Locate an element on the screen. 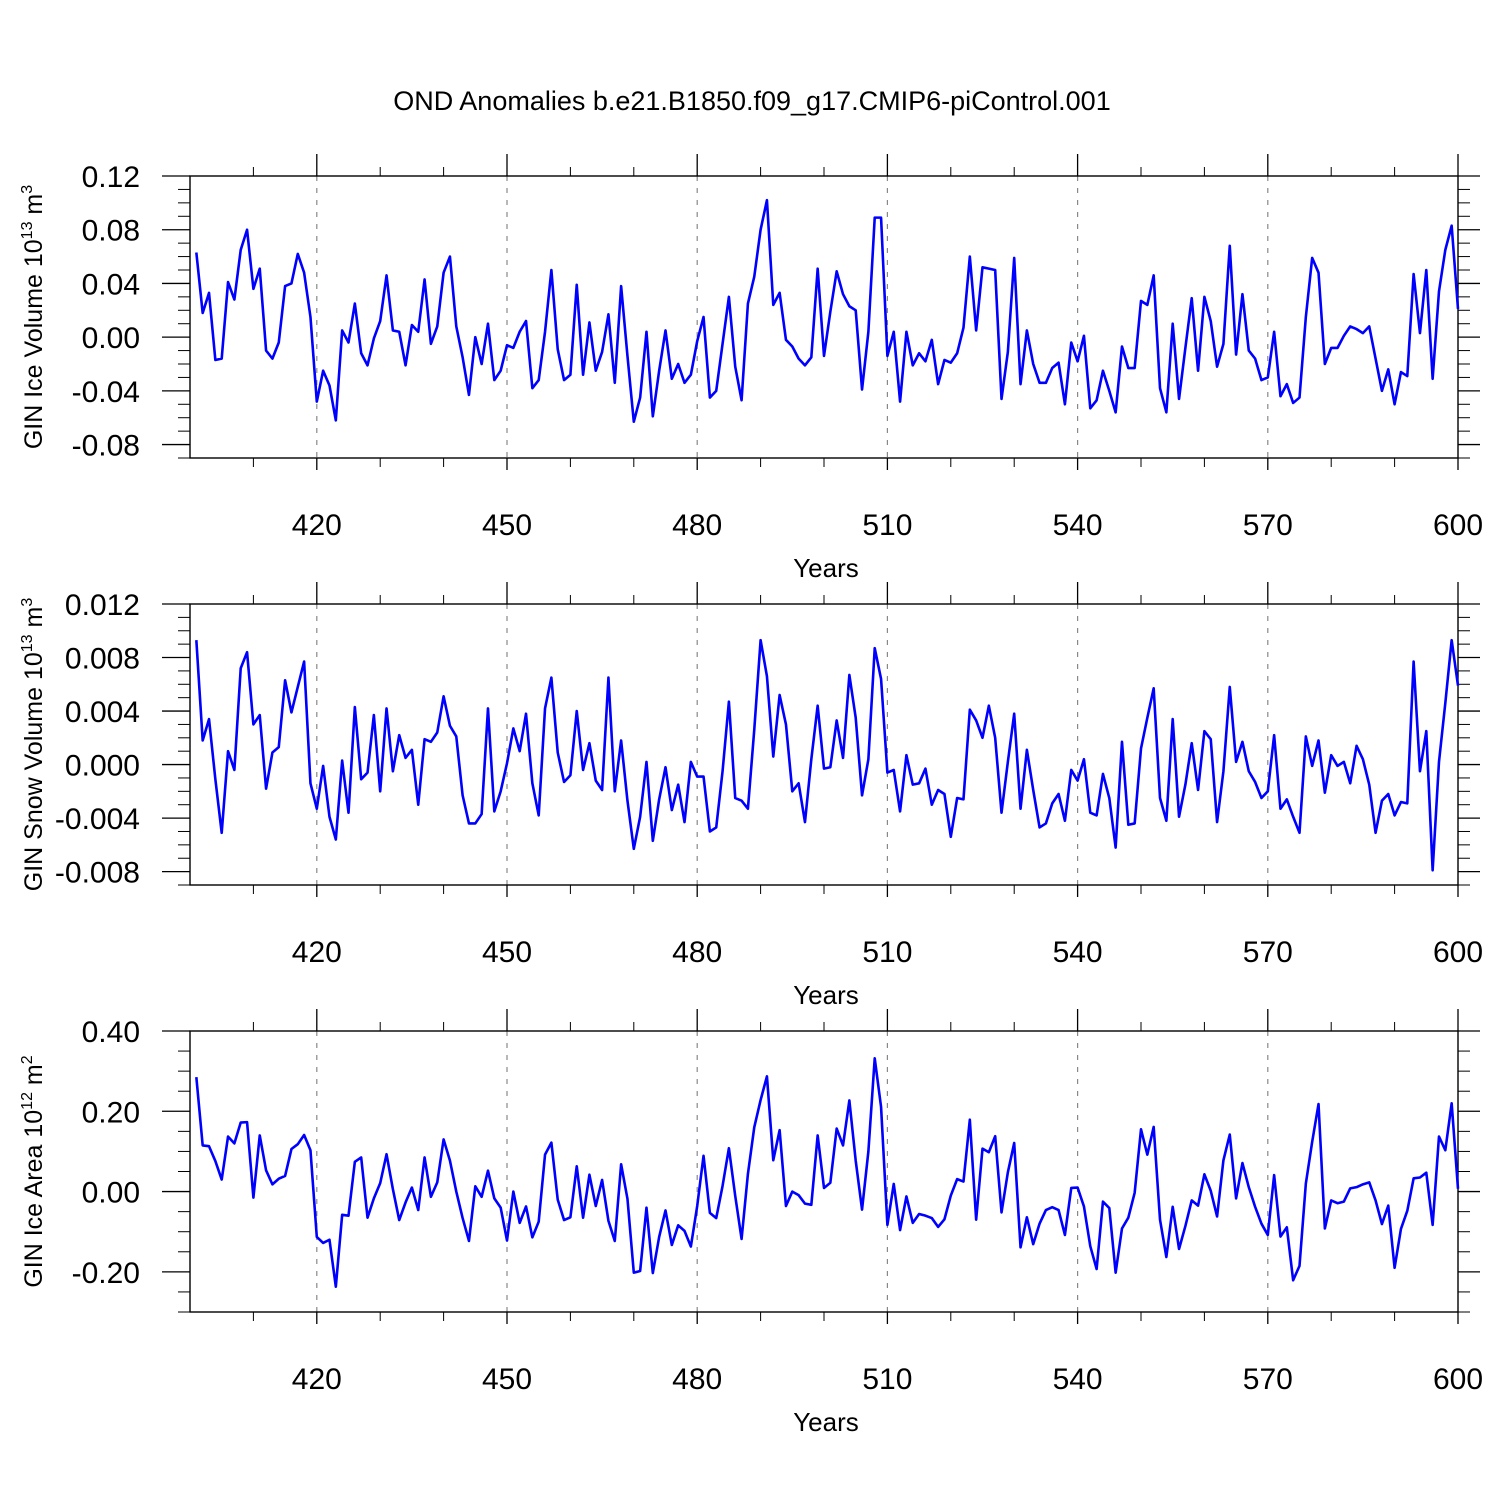 The height and width of the screenshot is (1500, 1500). y-axis-title-part: 12 is located at coordinates (27, 1101).